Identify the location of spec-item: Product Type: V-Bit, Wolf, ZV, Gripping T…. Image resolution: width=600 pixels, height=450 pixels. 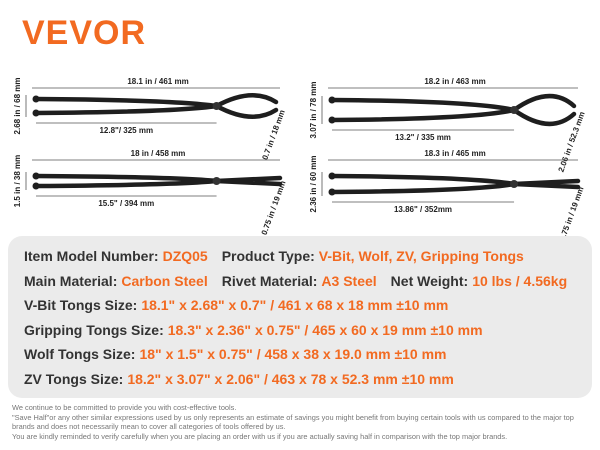
(373, 256).